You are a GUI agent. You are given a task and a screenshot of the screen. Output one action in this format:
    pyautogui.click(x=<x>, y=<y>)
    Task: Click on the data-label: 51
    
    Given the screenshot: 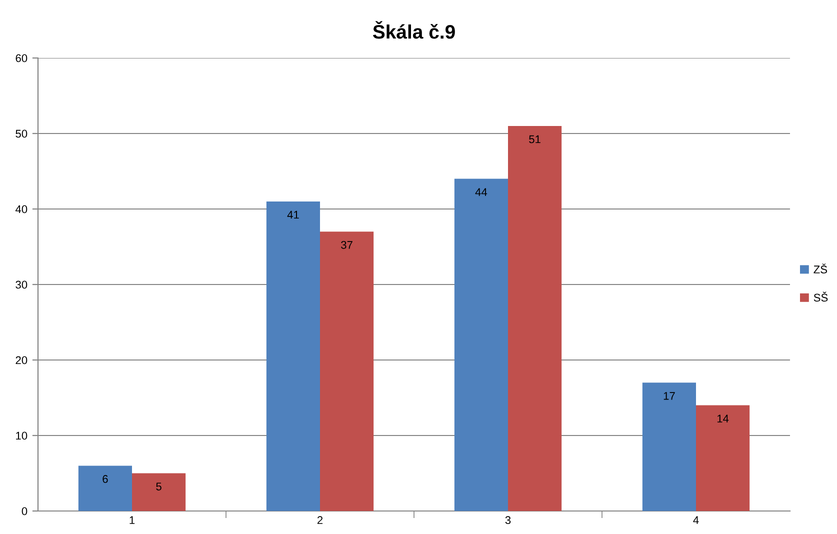 What is the action you would take?
    pyautogui.click(x=534, y=139)
    